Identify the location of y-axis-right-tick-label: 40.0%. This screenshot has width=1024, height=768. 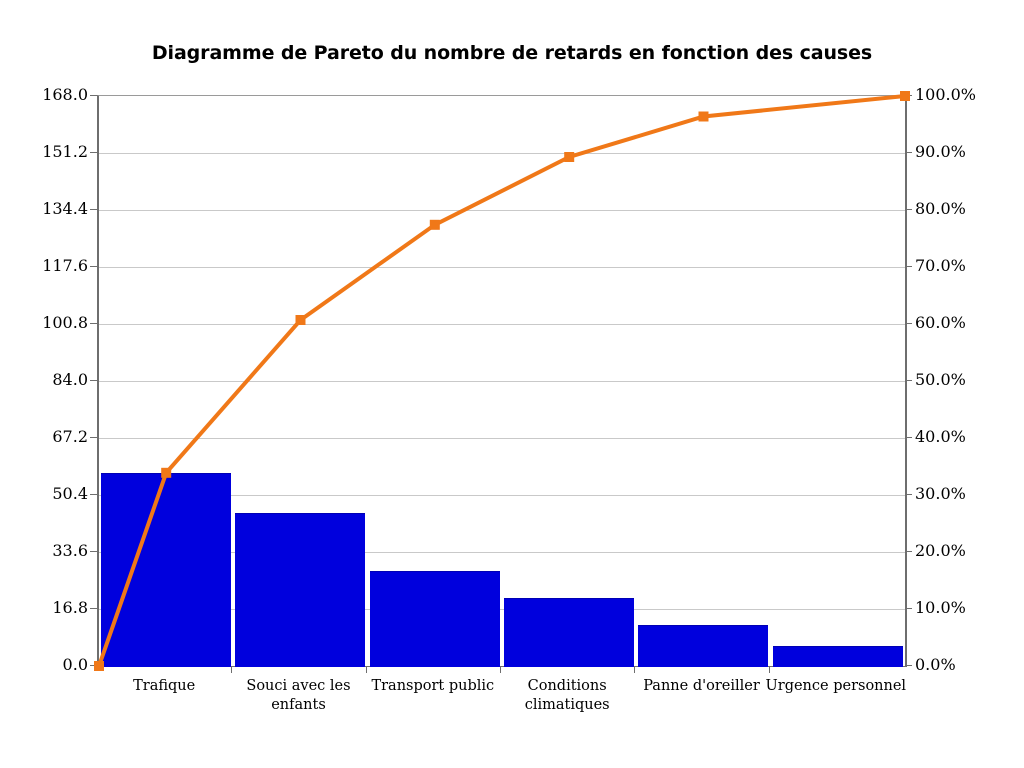
(940, 436).